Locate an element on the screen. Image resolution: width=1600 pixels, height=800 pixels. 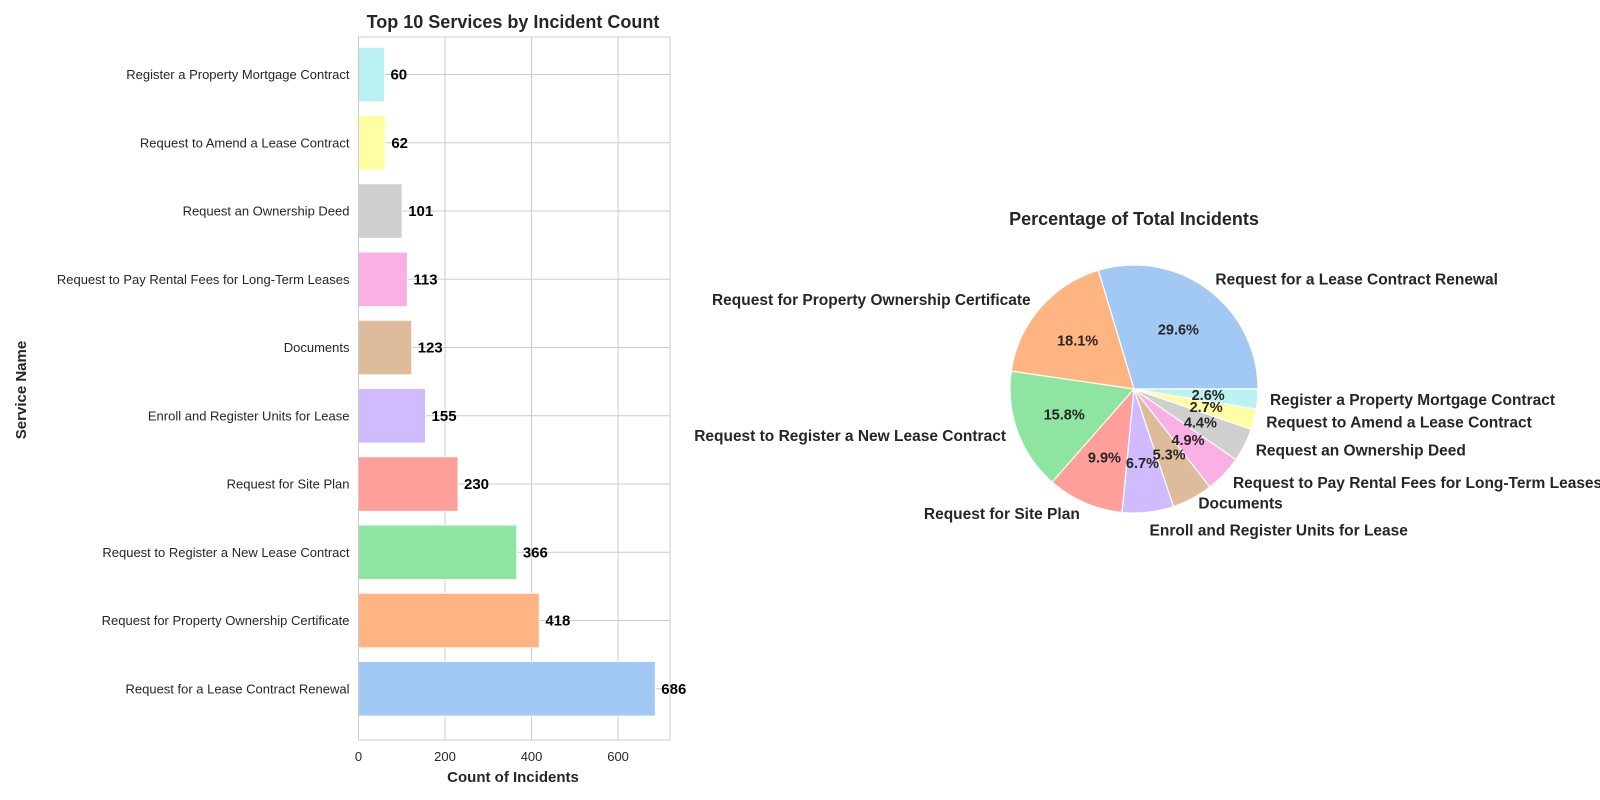
bar-value-label: 230 is located at coordinates (476, 484).